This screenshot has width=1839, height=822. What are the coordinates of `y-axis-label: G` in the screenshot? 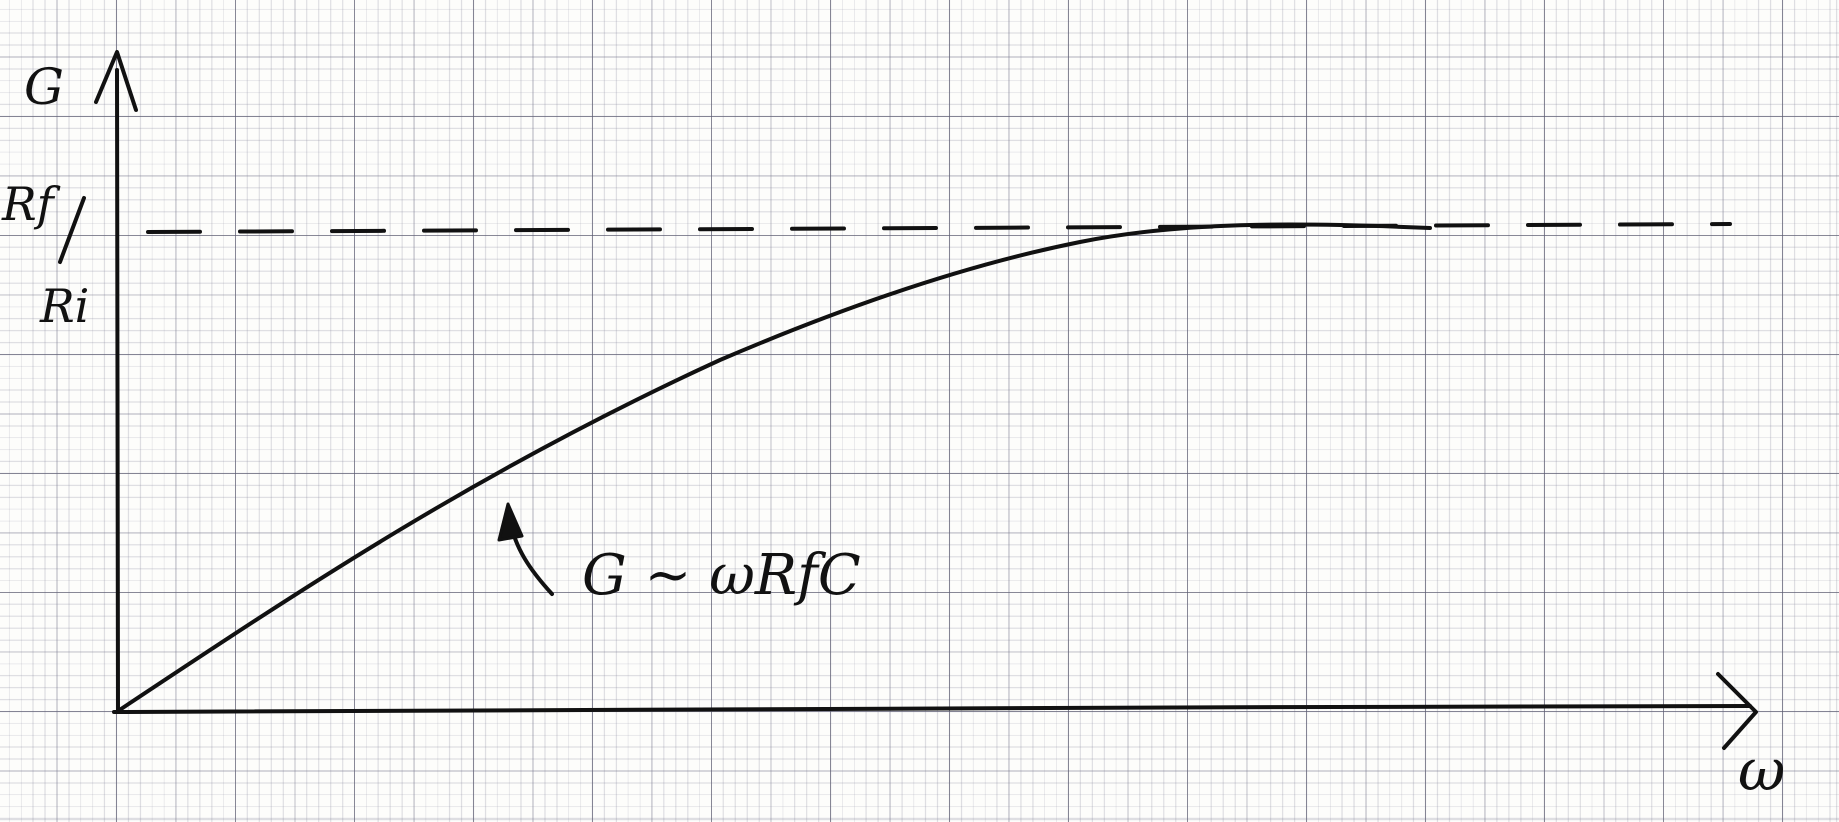 It's located at (44, 87).